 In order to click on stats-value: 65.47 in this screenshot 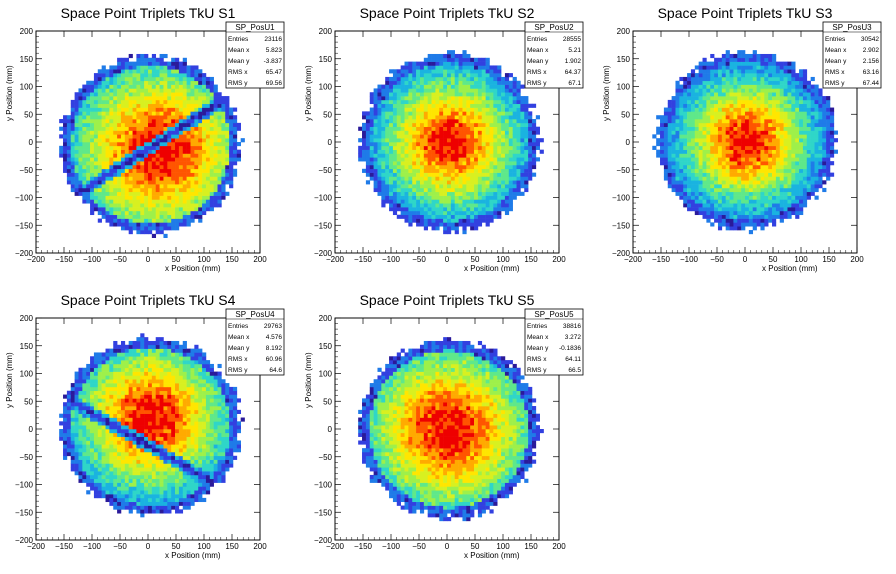, I will do `click(274, 72)`.